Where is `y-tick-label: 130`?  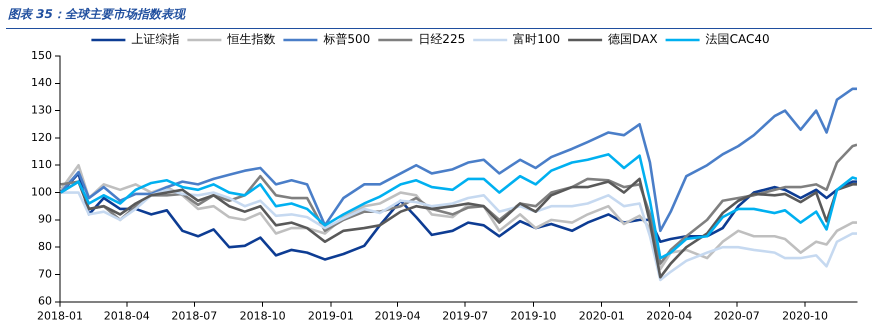 y-tick-label: 130 is located at coordinates (41, 109).